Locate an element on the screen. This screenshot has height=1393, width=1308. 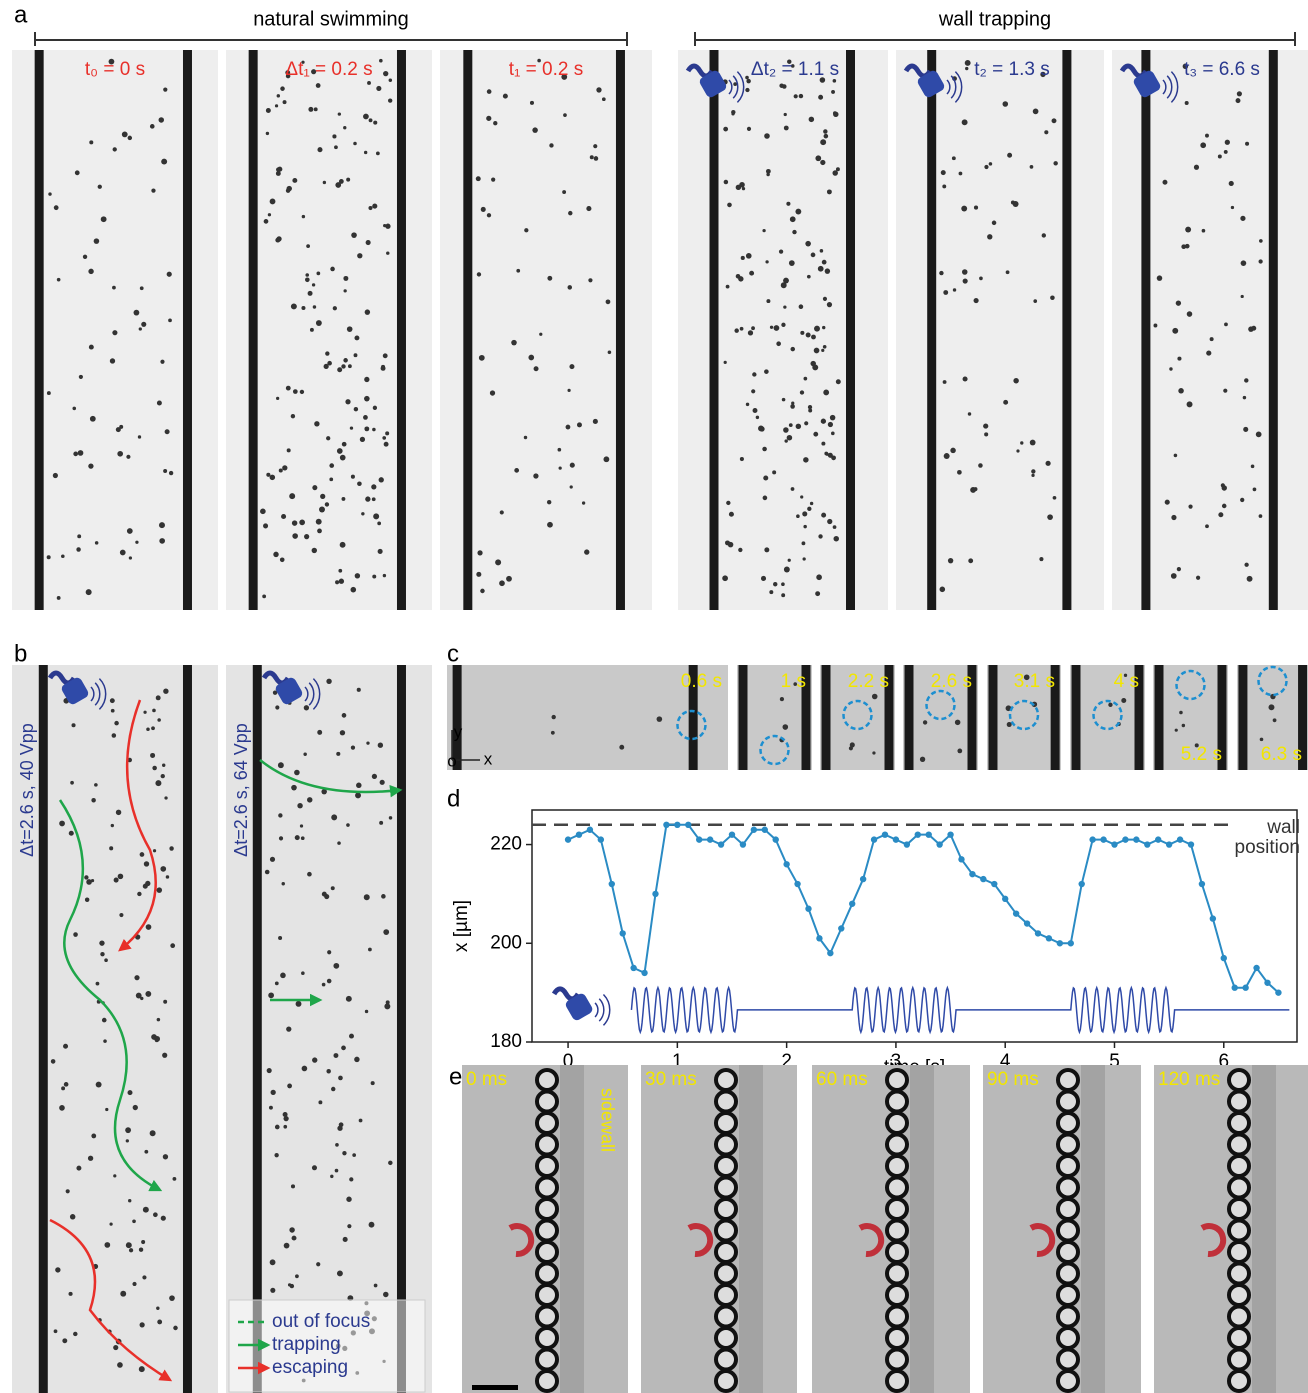
frame-label: t₀ = 0 s is located at coordinates (115, 69).